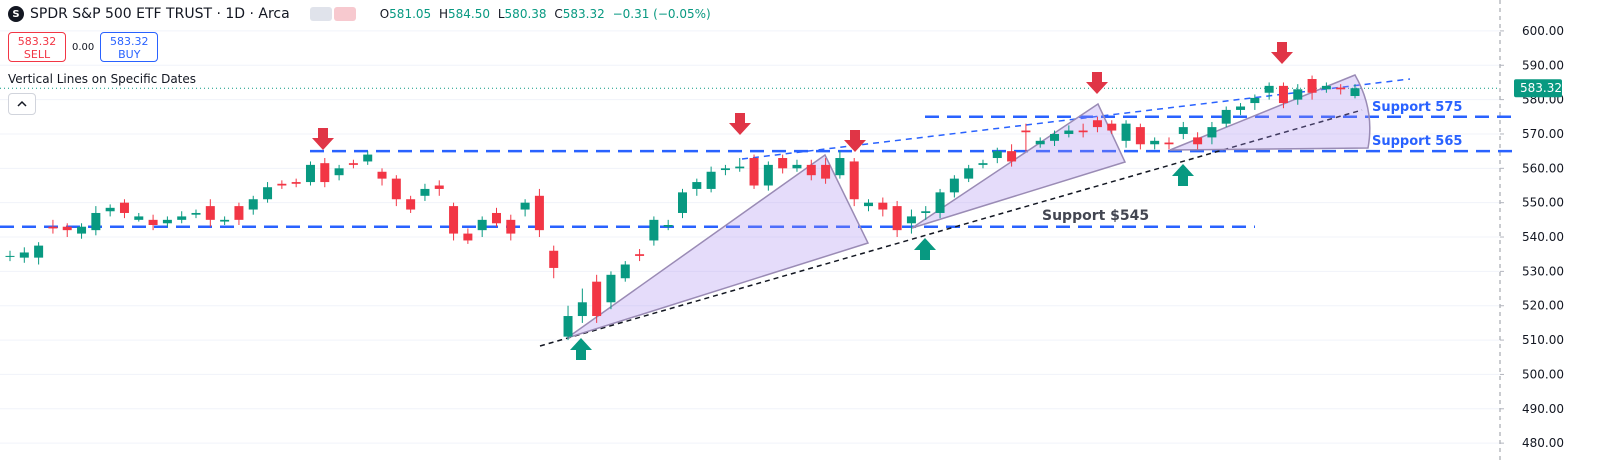 This screenshot has height=463, width=1617. What do you see at coordinates (332, 14) in the screenshot?
I see `chips` at bounding box center [332, 14].